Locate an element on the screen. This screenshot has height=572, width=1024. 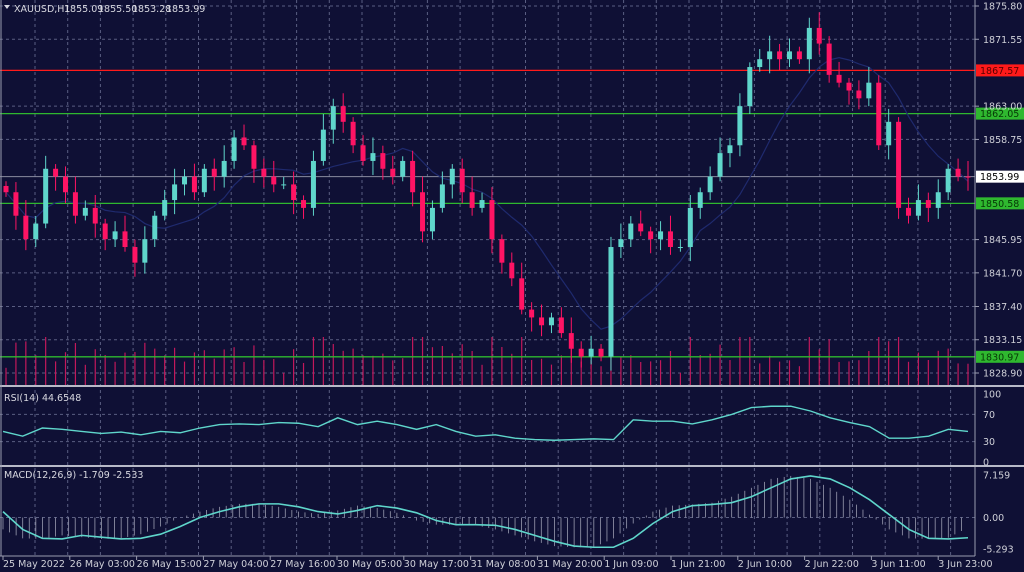
time-tick-label: 27 May 04:00 is located at coordinates (235, 564).